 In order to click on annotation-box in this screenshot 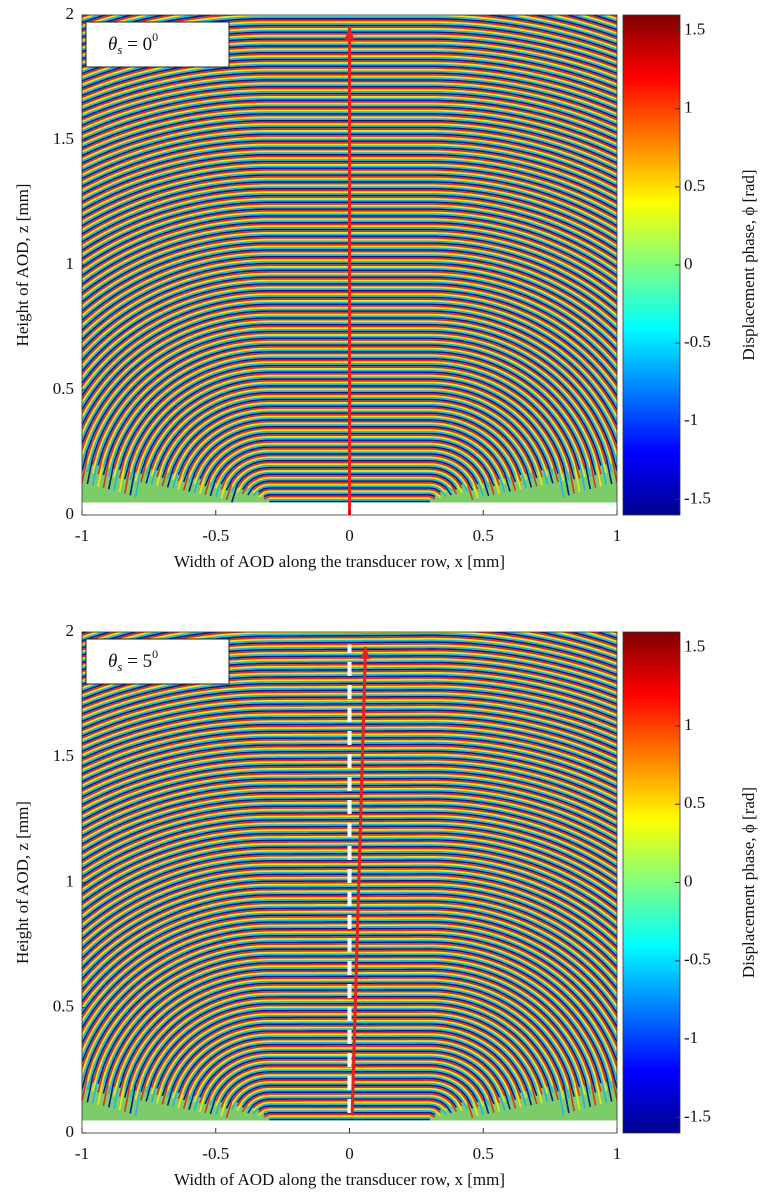, I will do `click(157, 661)`.